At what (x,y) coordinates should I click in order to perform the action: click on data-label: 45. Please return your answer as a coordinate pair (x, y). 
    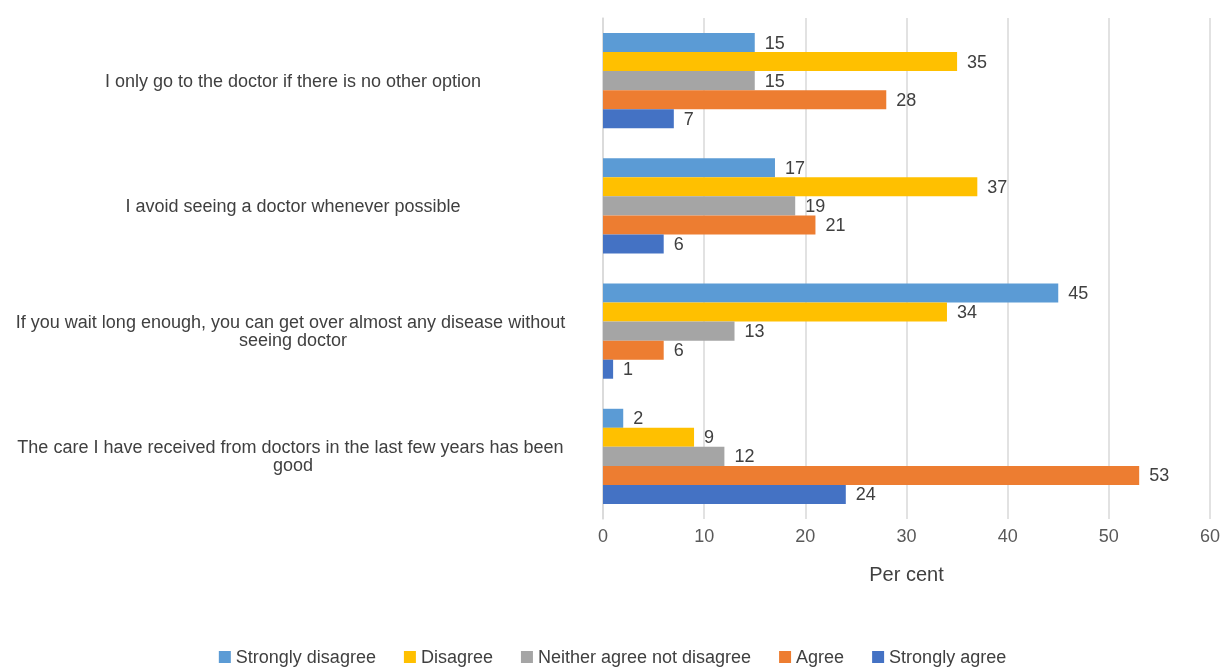
    Looking at the image, I should click on (1078, 293).